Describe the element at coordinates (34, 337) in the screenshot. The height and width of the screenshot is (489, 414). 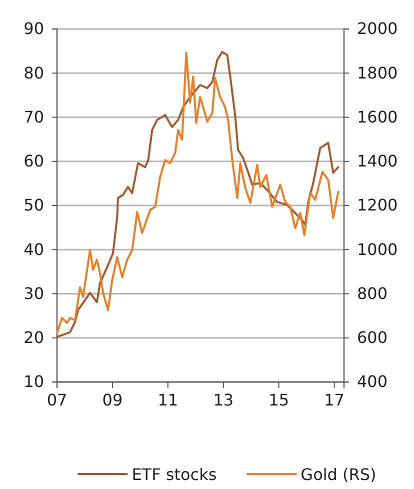
I see `y-tick-label: 20` at that location.